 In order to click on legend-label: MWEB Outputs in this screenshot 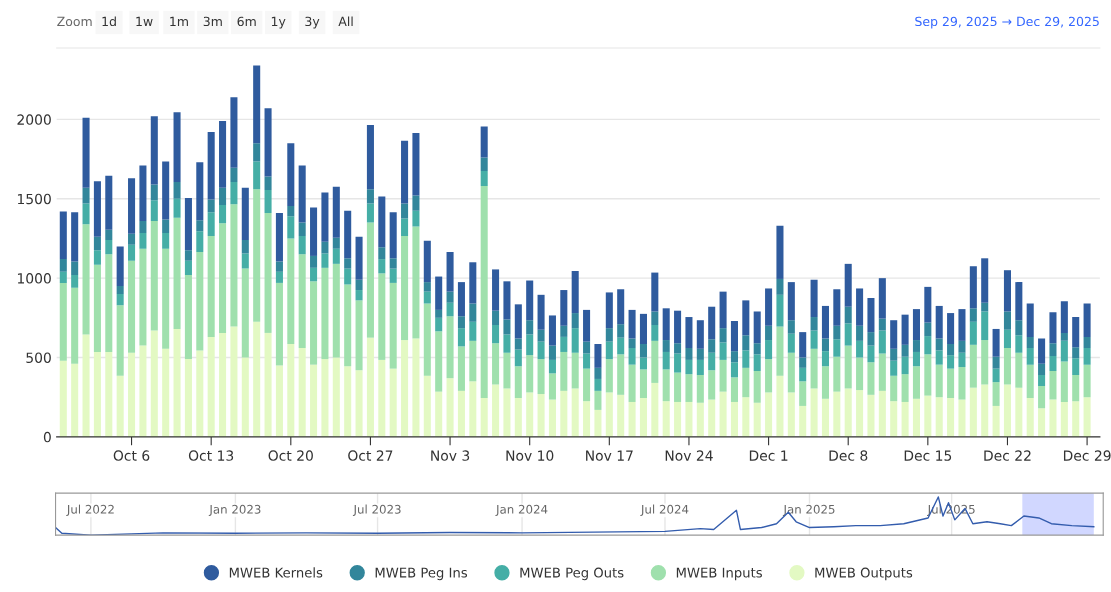, I will do `click(864, 574)`.